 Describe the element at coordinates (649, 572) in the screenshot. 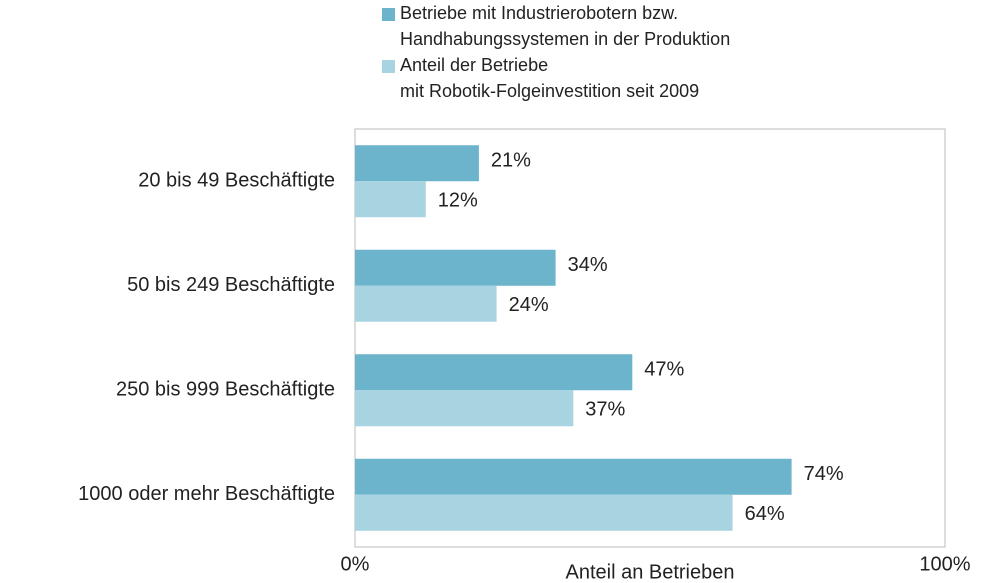

I see `x-axis-label: Anteil an Betrieben` at that location.